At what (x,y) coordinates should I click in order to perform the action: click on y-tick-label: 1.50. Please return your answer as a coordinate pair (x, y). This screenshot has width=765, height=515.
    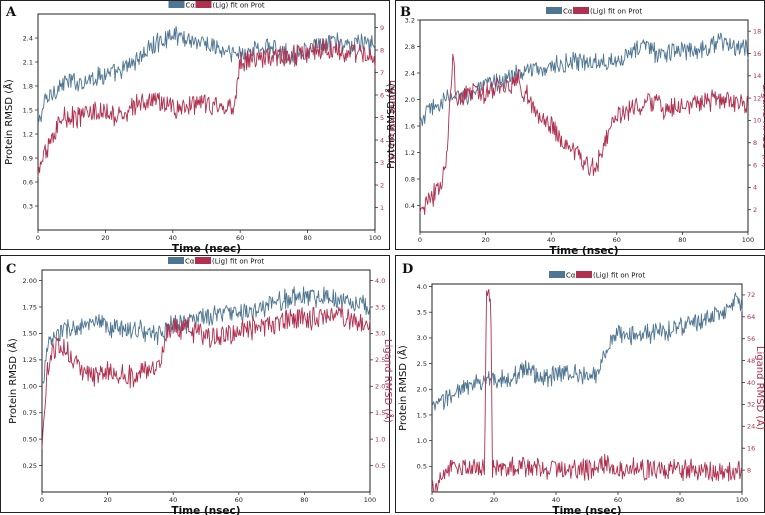
    Looking at the image, I should click on (30, 334).